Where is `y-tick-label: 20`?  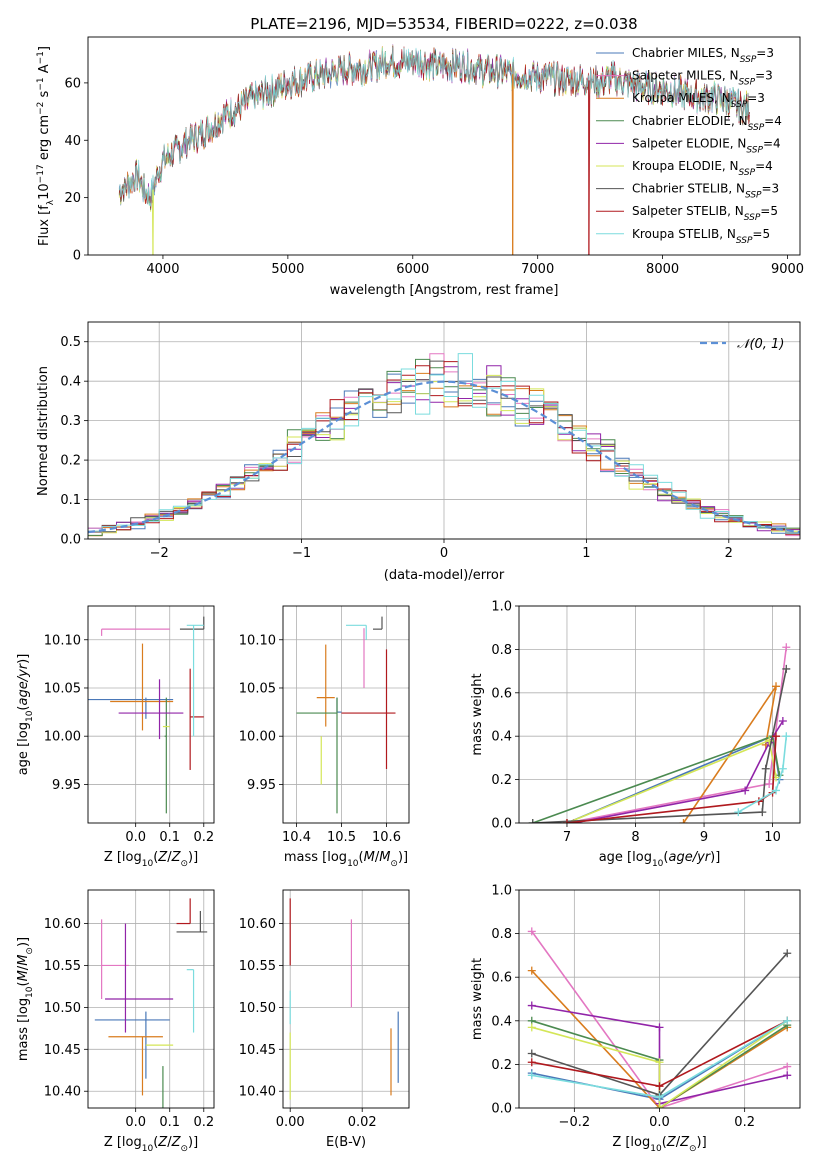
y-tick-label: 20 is located at coordinates (72, 198).